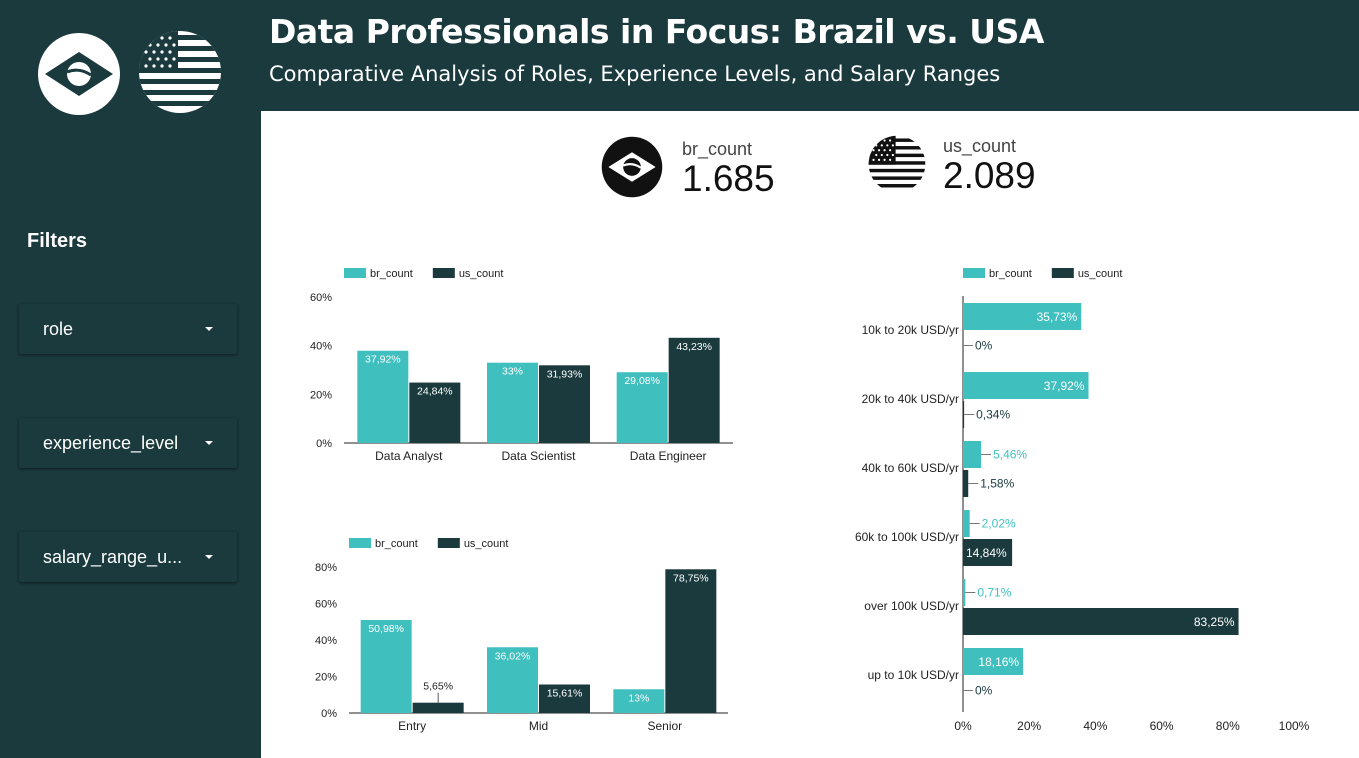  Describe the element at coordinates (717, 149) in the screenshot. I see `kpi-br-label: br_count` at that location.